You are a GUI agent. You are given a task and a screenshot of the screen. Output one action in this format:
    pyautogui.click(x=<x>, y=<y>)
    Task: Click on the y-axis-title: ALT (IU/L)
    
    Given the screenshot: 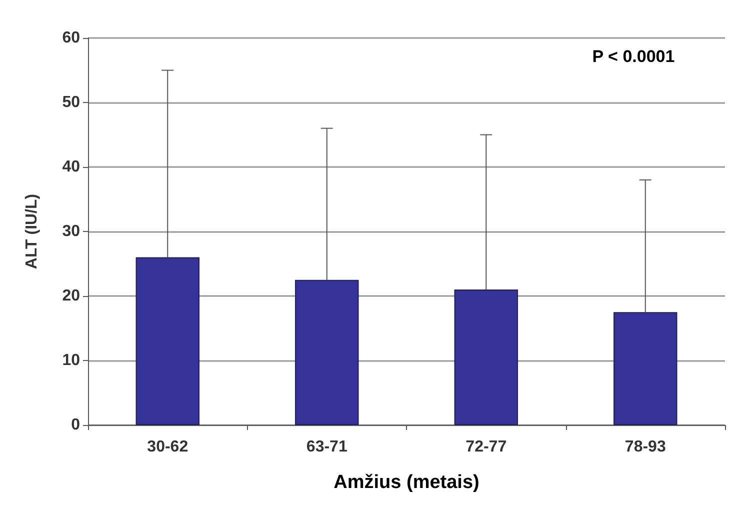 What is the action you would take?
    pyautogui.click(x=32, y=232)
    